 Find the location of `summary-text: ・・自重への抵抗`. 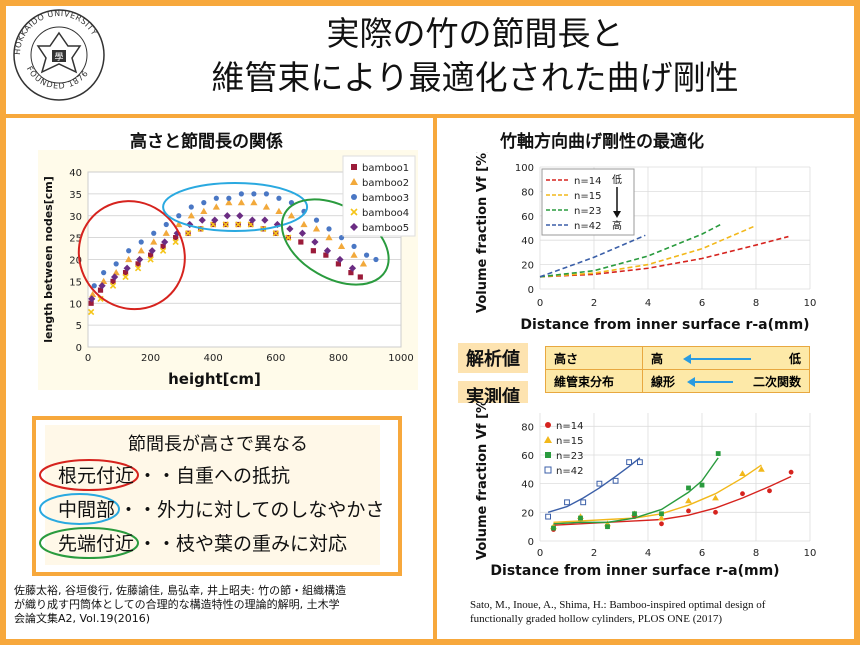

summary-text: ・・自重への抵抗 is located at coordinates (214, 476).